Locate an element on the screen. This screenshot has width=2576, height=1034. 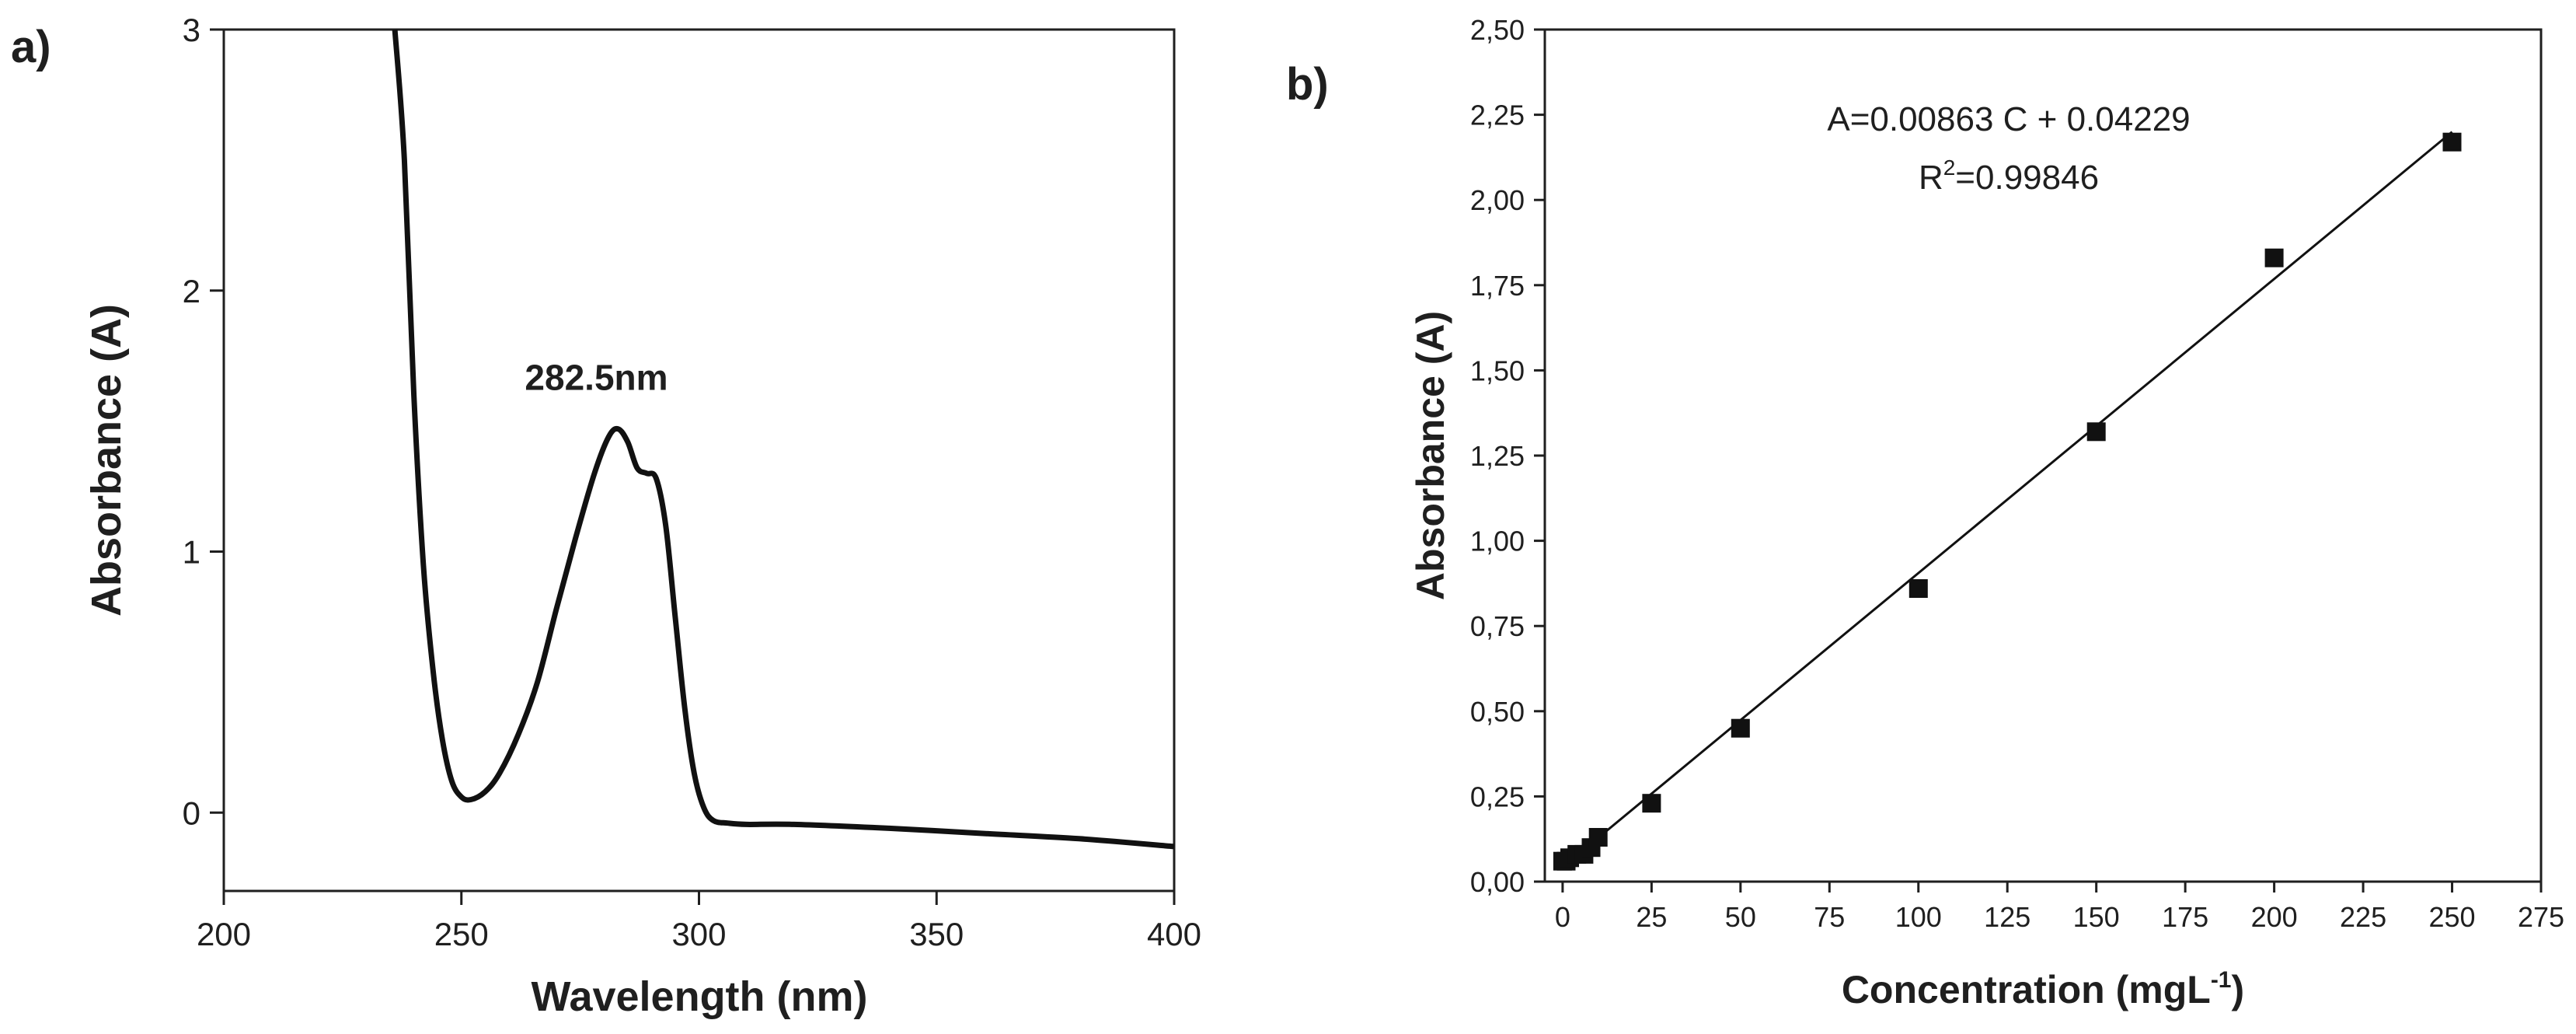
panel-b-y-axis-label: Absorbance (A) is located at coordinates (1430, 455).